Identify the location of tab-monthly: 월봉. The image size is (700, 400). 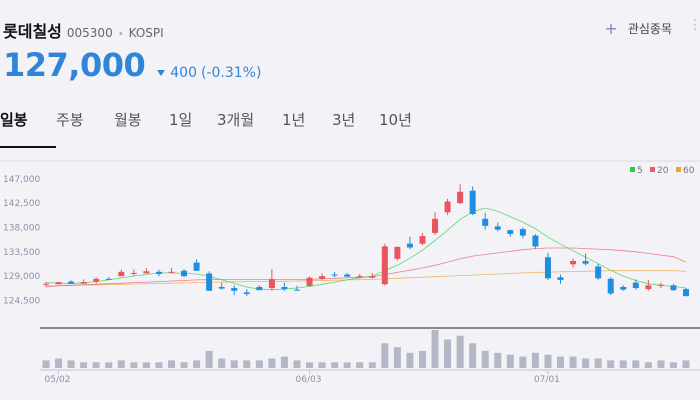
(128, 120).